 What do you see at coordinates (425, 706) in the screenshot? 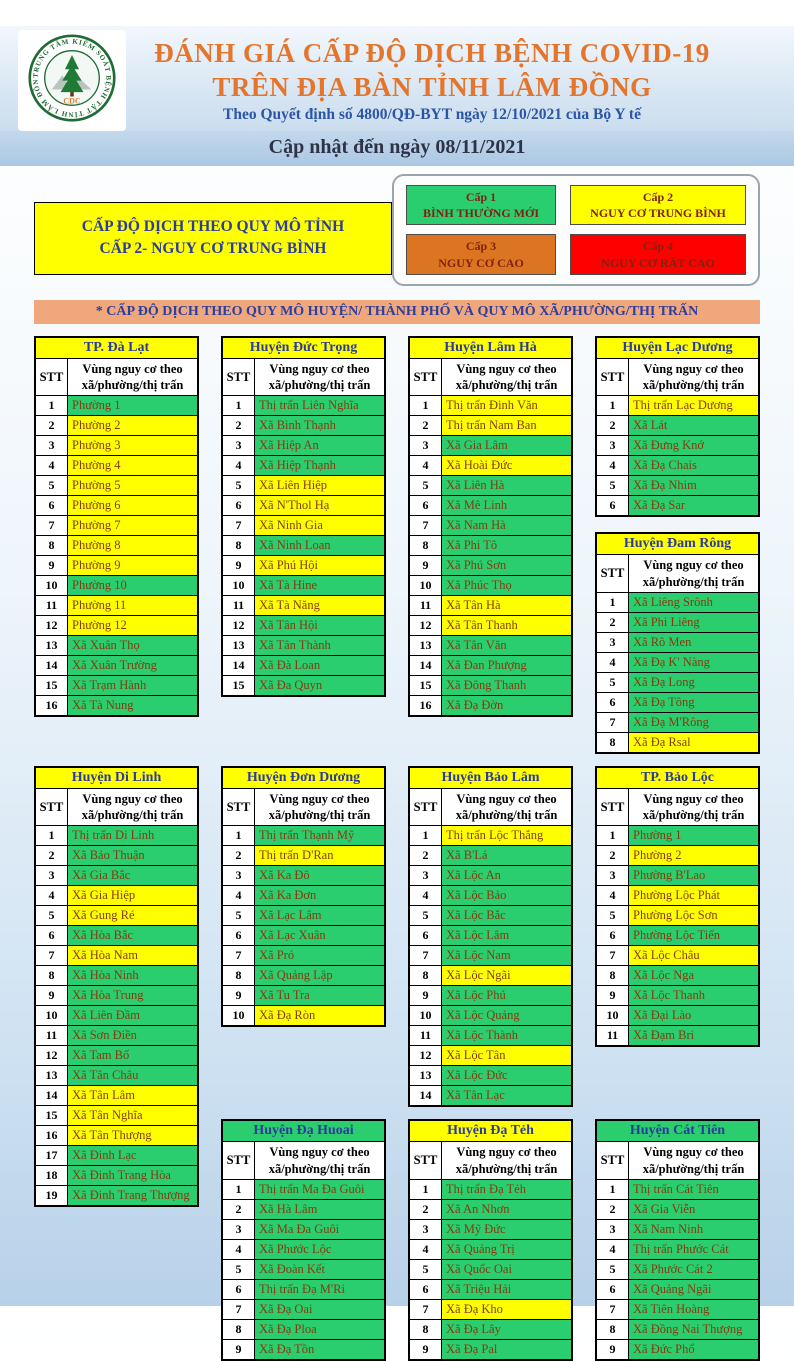
I see `row-stt: 16` at bounding box center [425, 706].